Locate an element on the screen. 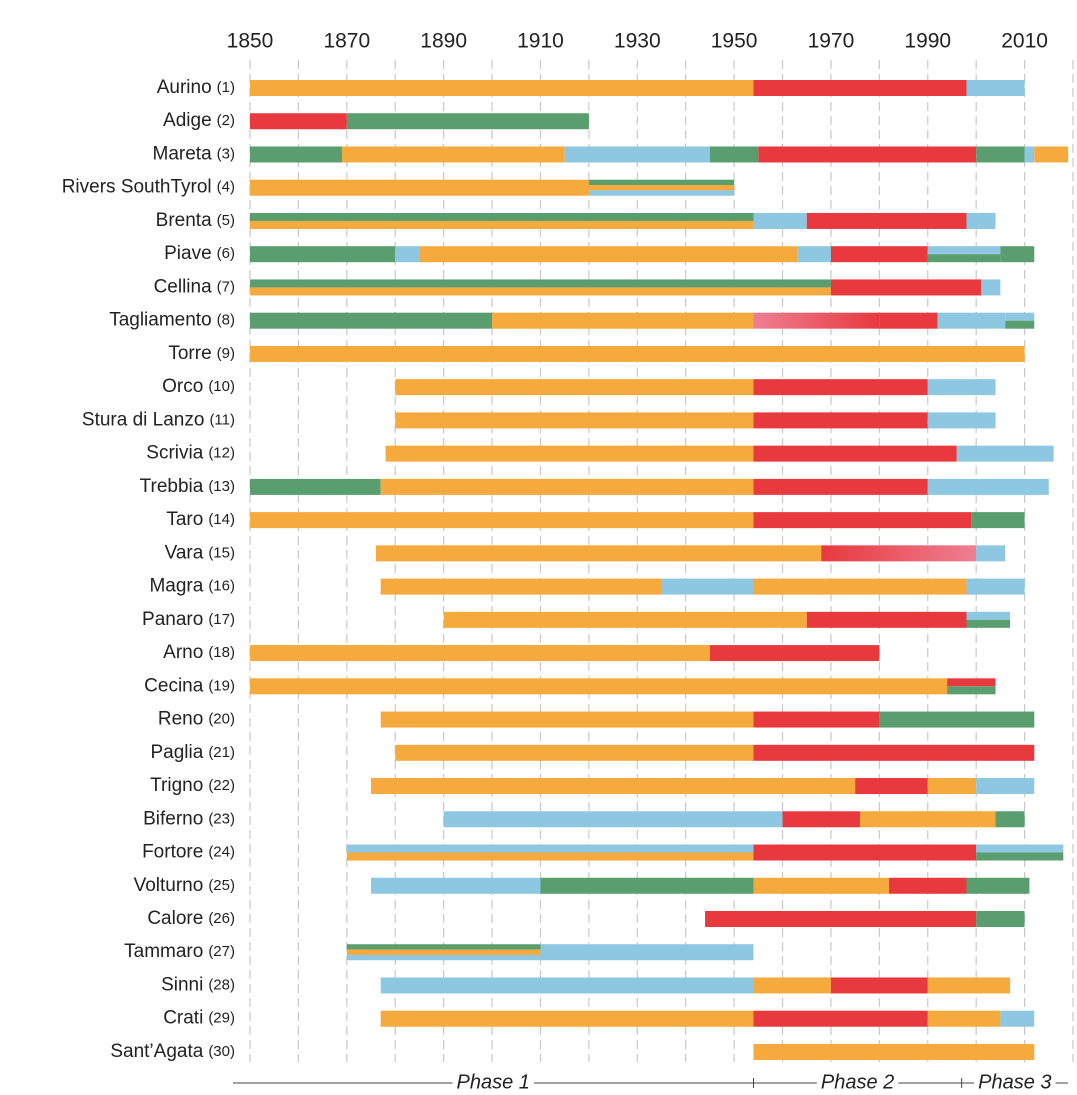 This screenshot has width=1077, height=1095. row-name: Trebbia is located at coordinates (172, 486).